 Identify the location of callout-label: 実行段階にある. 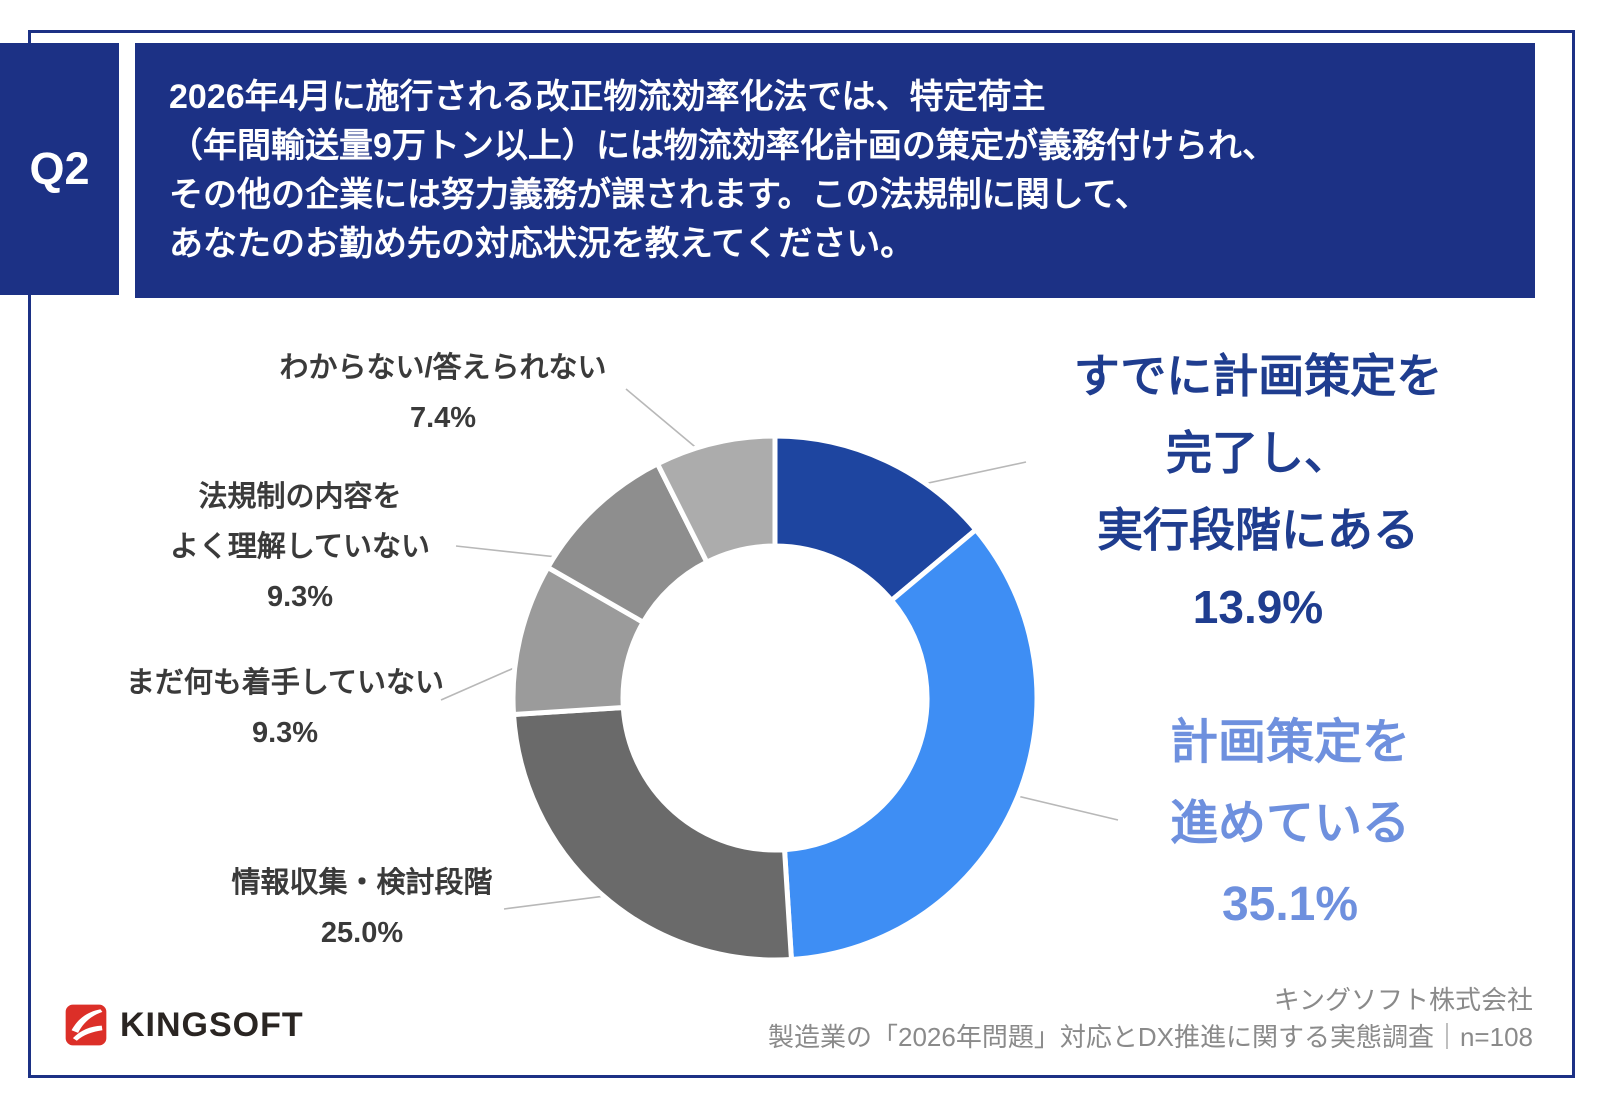
(1258, 530).